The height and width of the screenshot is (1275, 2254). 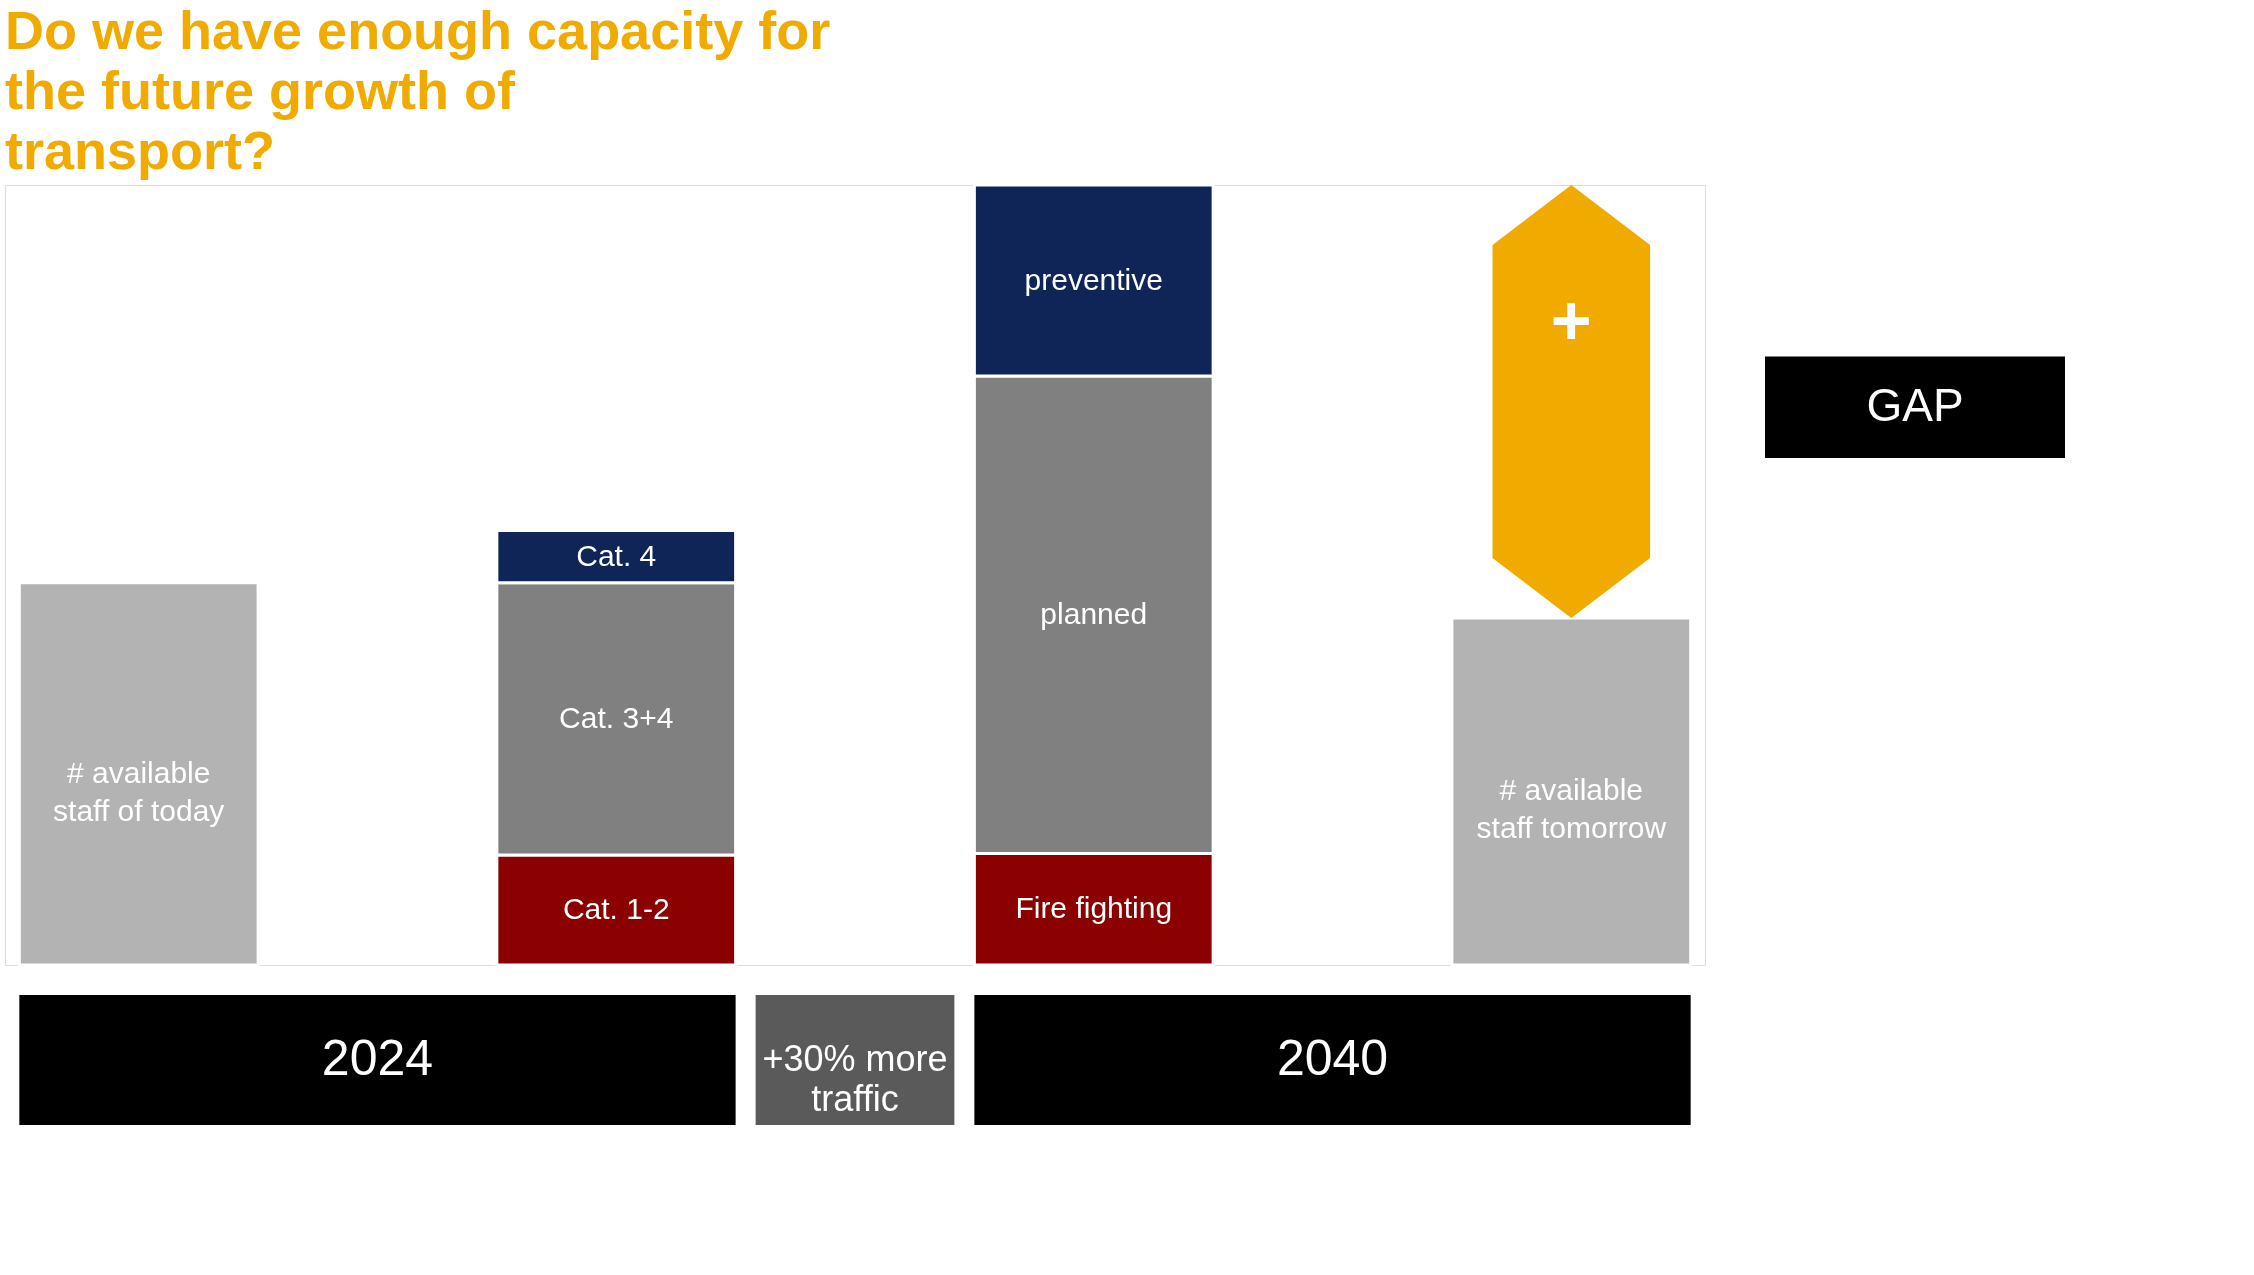 I want to click on text: 2040, so click(x=1332, y=1058).